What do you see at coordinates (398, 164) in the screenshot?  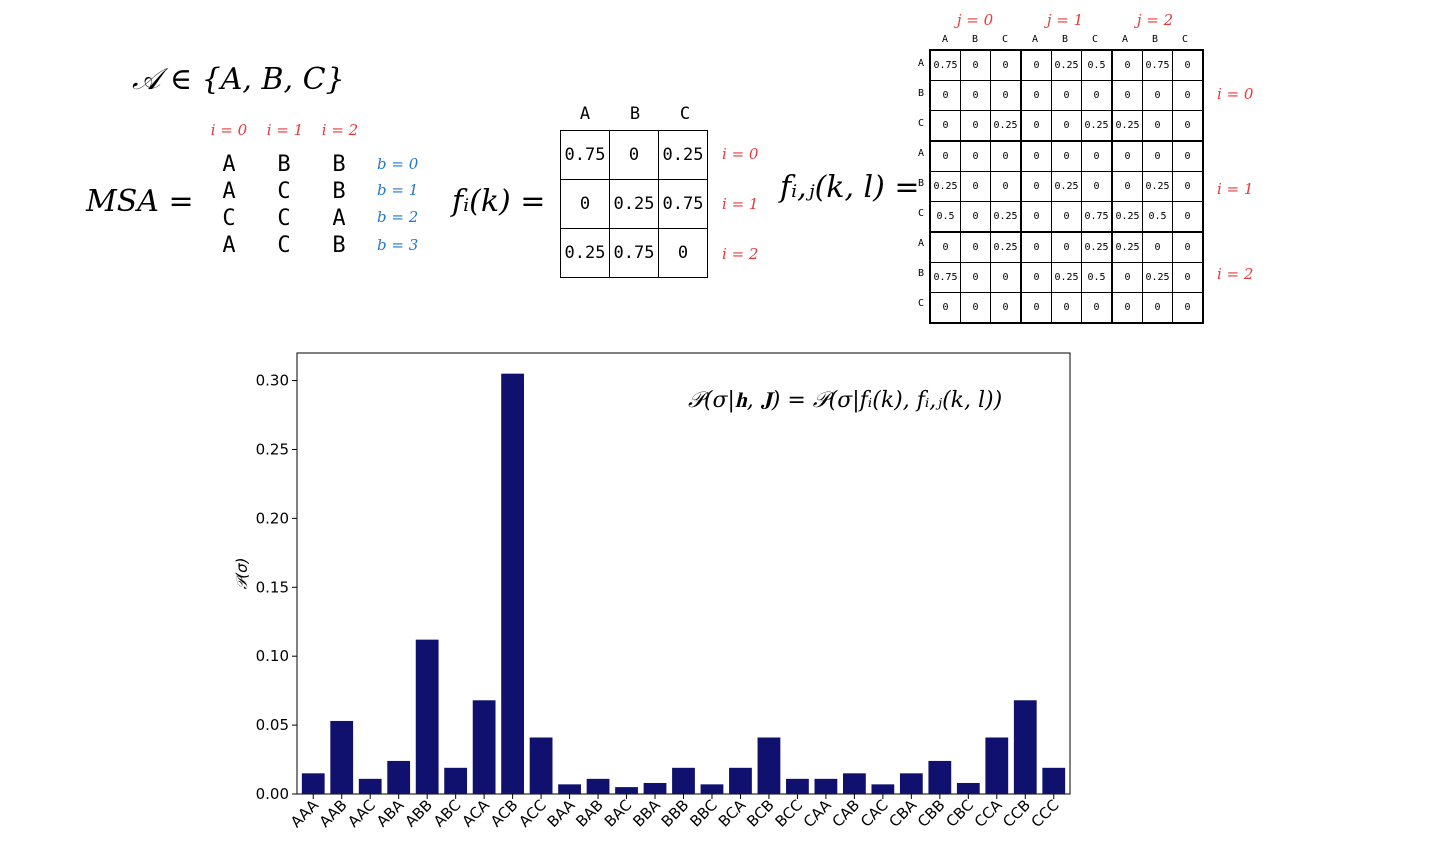 I see `msa-row-label: b = 0` at bounding box center [398, 164].